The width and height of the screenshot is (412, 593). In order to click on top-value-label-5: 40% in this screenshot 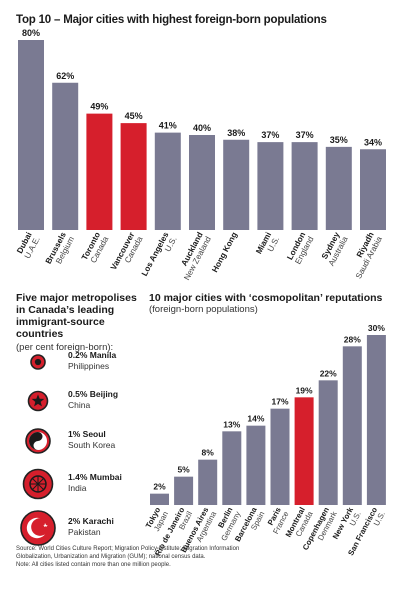, I will do `click(202, 128)`.